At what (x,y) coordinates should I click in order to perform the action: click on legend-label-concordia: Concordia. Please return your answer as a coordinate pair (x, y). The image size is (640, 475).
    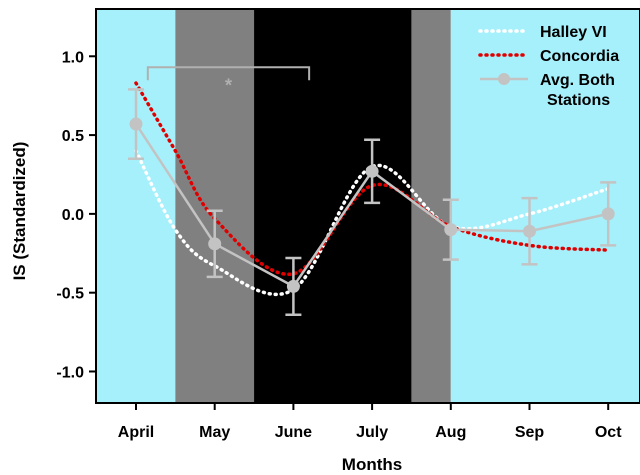
    Looking at the image, I should click on (579, 56).